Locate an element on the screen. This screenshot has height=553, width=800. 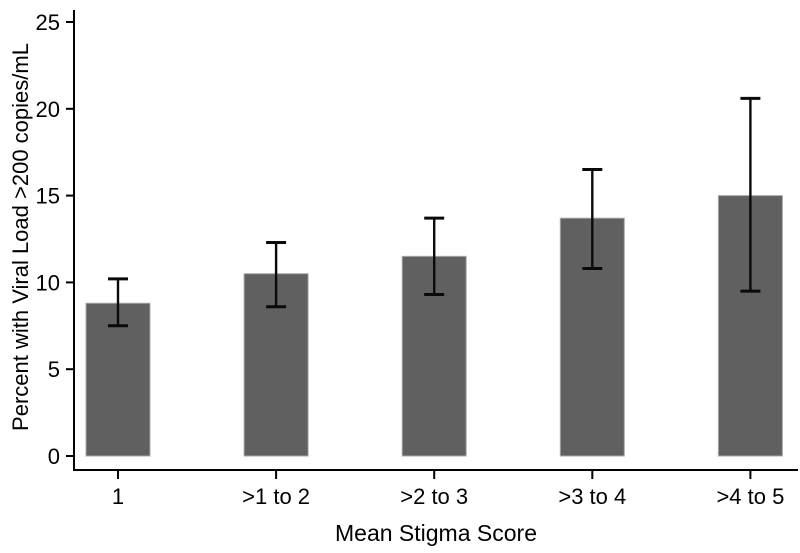
y-tick-label: 25 is located at coordinates (48, 22).